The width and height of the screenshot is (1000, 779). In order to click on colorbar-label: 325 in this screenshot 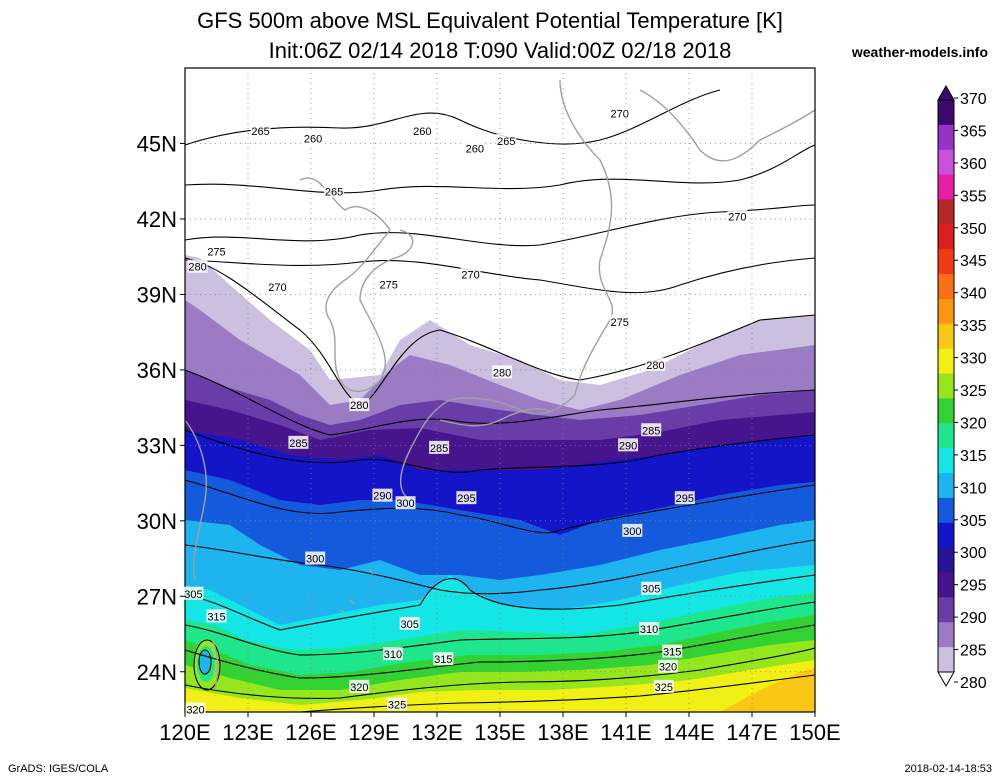, I will do `click(973, 391)`.